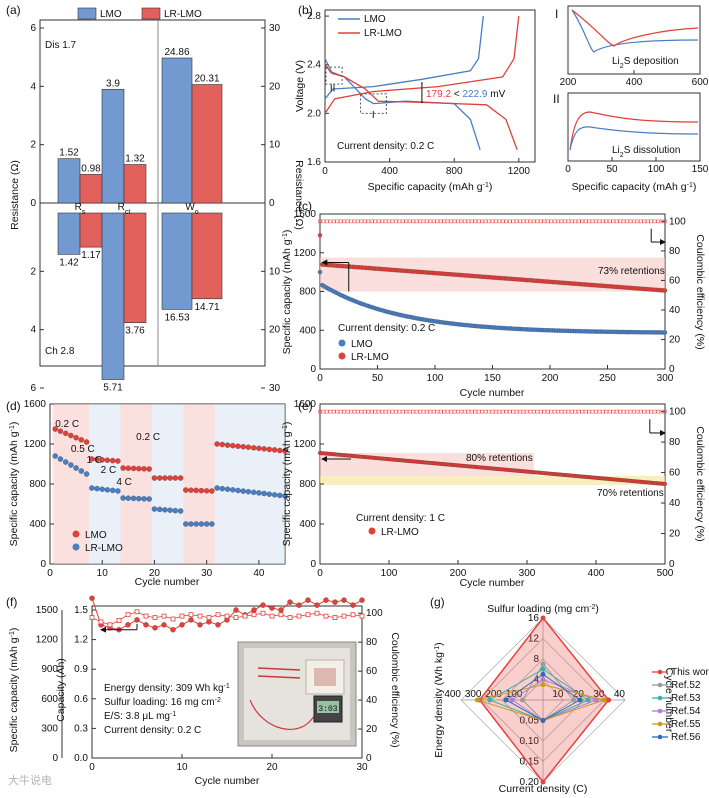  I want to click on g-tick-1-3: 40, so click(620, 694).